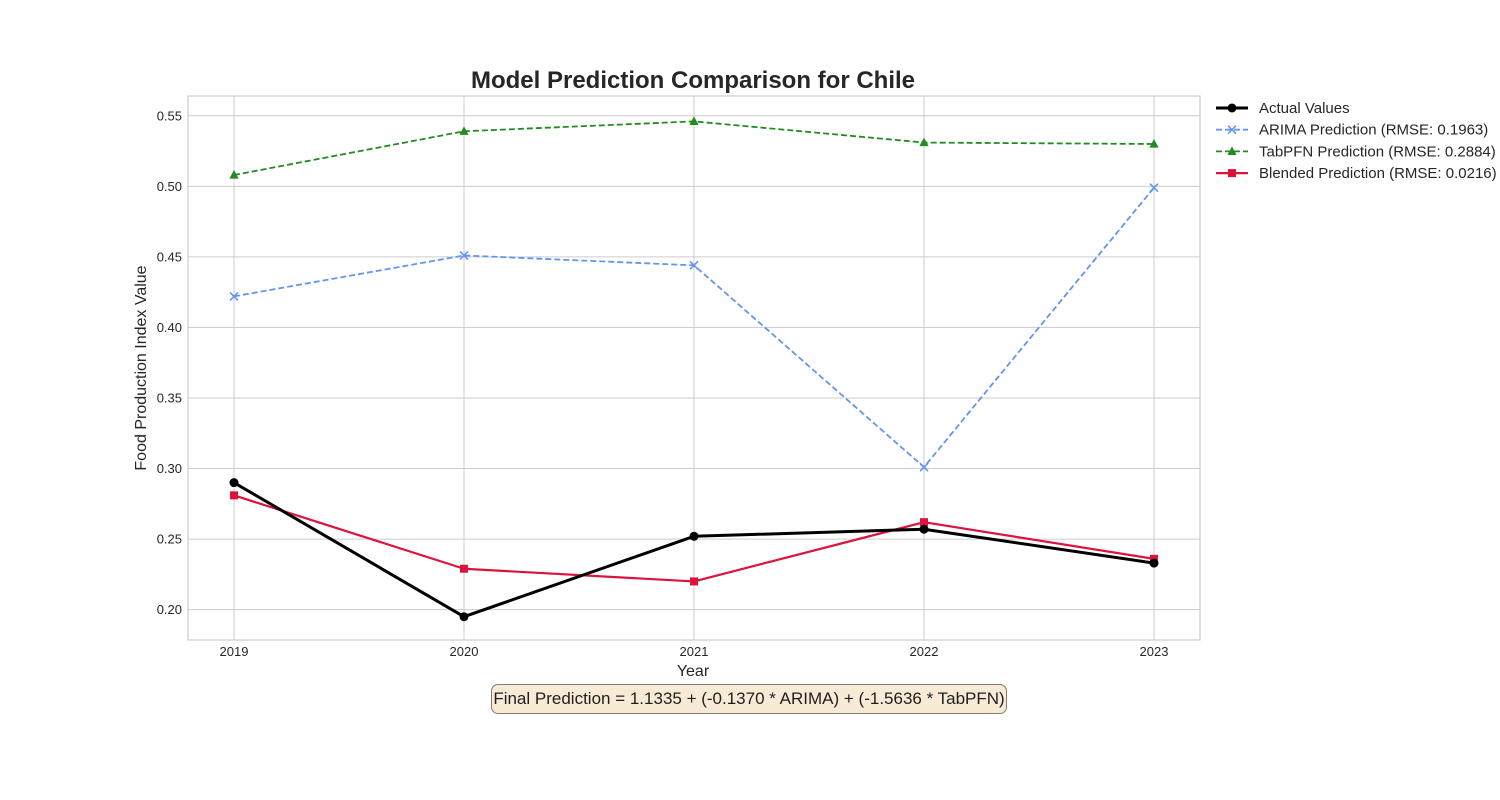 Image resolution: width=1500 pixels, height=800 pixels. I want to click on x-tick-label: 2020, so click(464, 651).